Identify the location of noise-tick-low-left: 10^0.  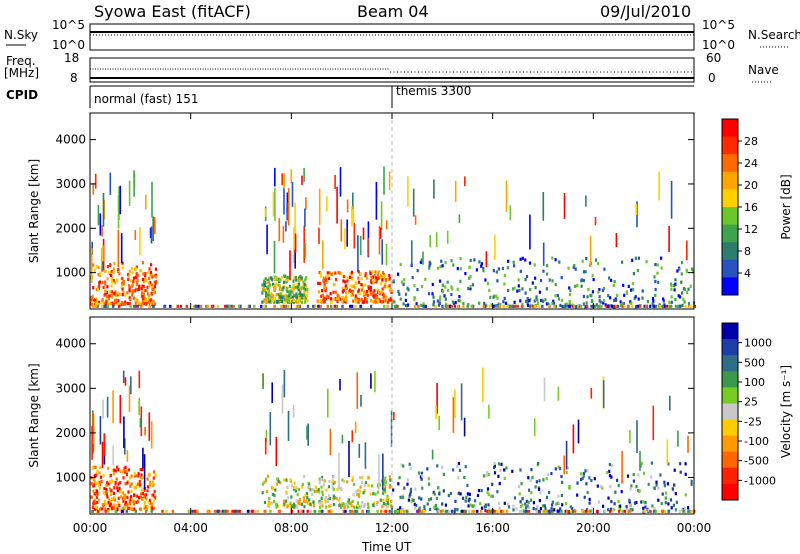
(68, 45).